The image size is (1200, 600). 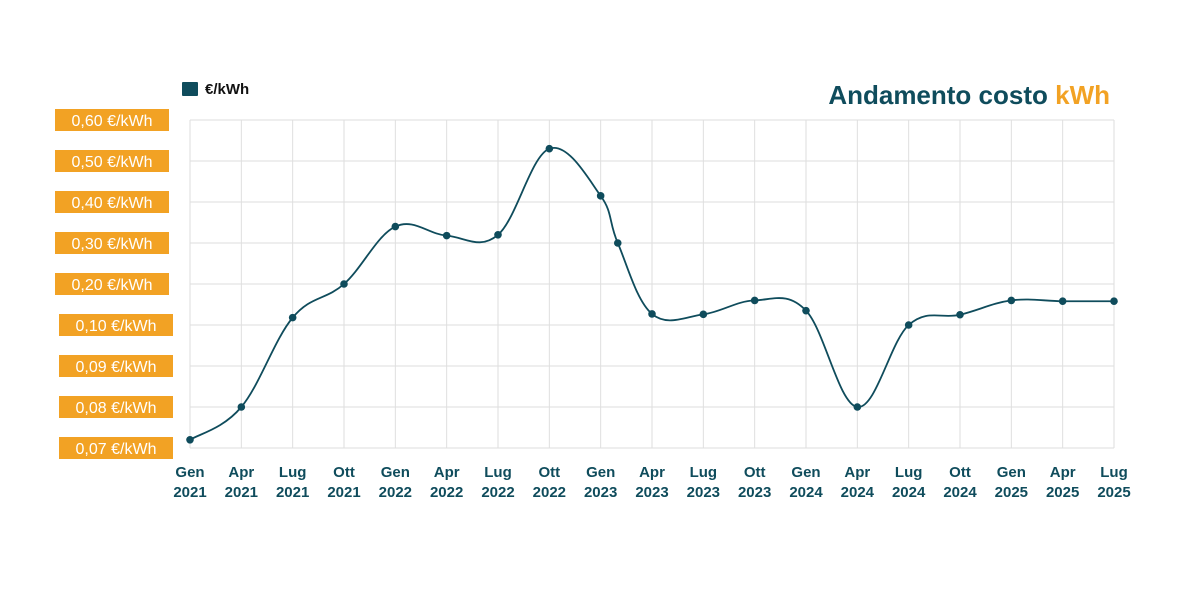 What do you see at coordinates (941, 95) in the screenshot?
I see `chart-title-main: Andamento costo` at bounding box center [941, 95].